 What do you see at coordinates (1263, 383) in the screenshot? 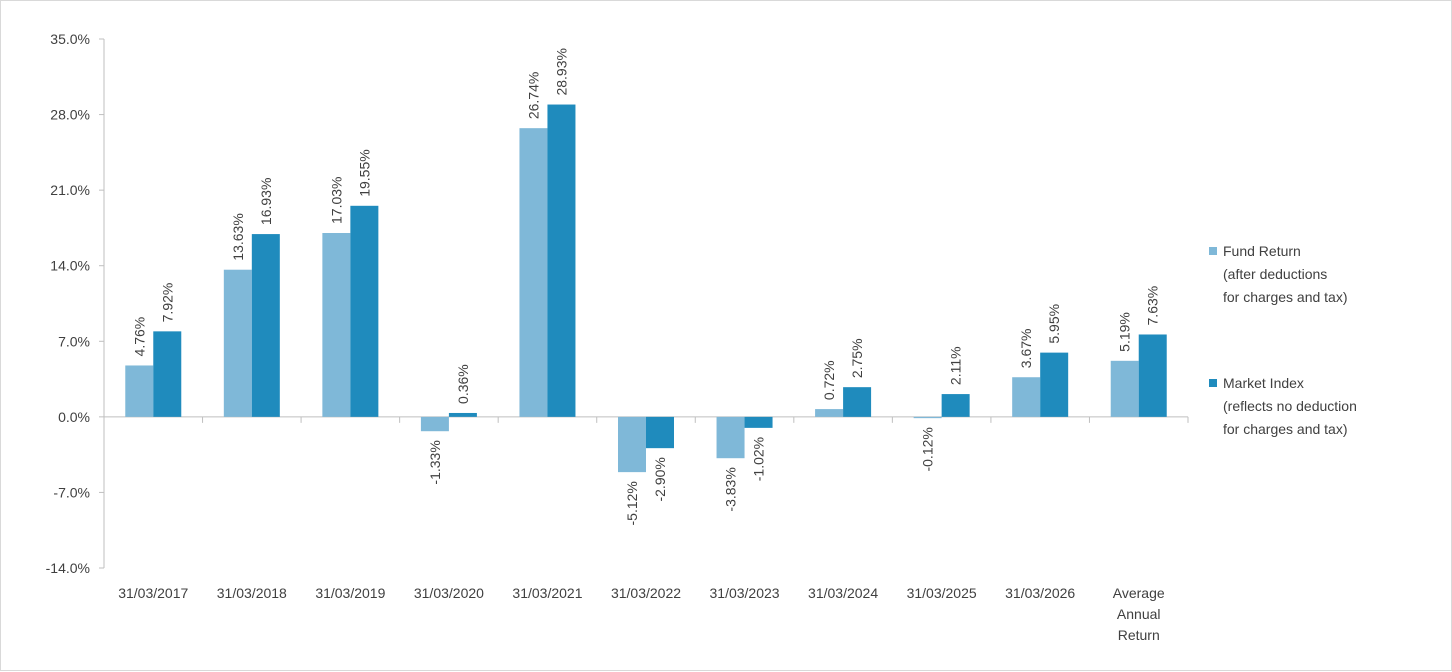
I see `legend-label: Market Index` at bounding box center [1263, 383].